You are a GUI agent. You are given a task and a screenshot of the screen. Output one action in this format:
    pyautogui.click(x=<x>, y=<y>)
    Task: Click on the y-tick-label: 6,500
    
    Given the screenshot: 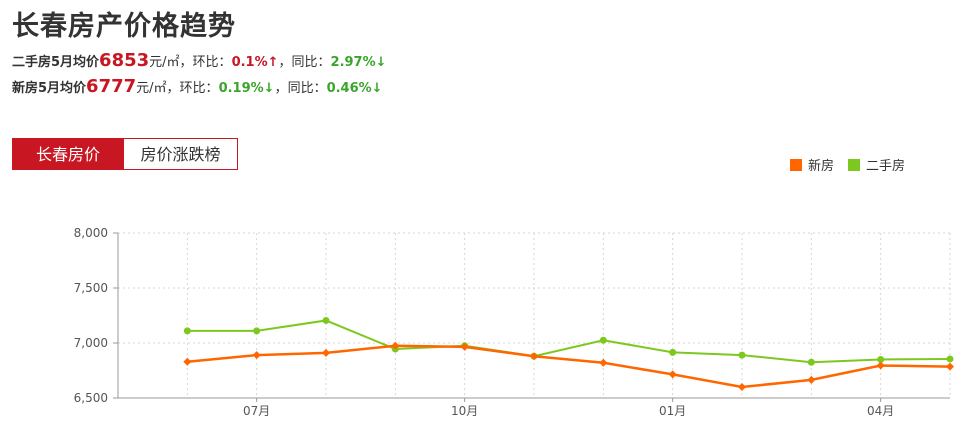 What is the action you would take?
    pyautogui.click(x=91, y=398)
    